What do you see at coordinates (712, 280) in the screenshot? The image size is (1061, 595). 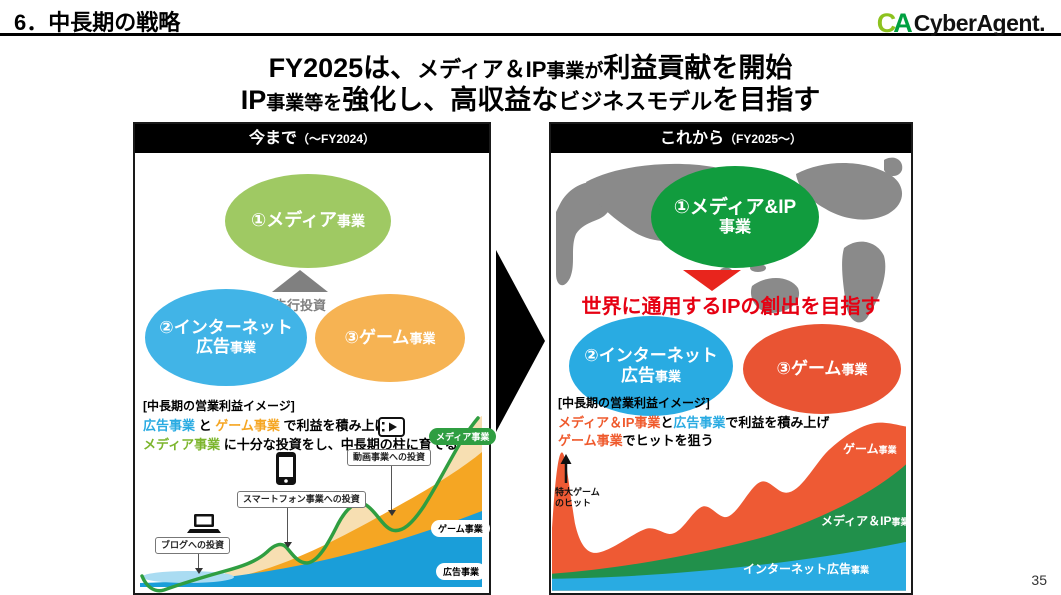 I see `ip-focus-triangle` at bounding box center [712, 280].